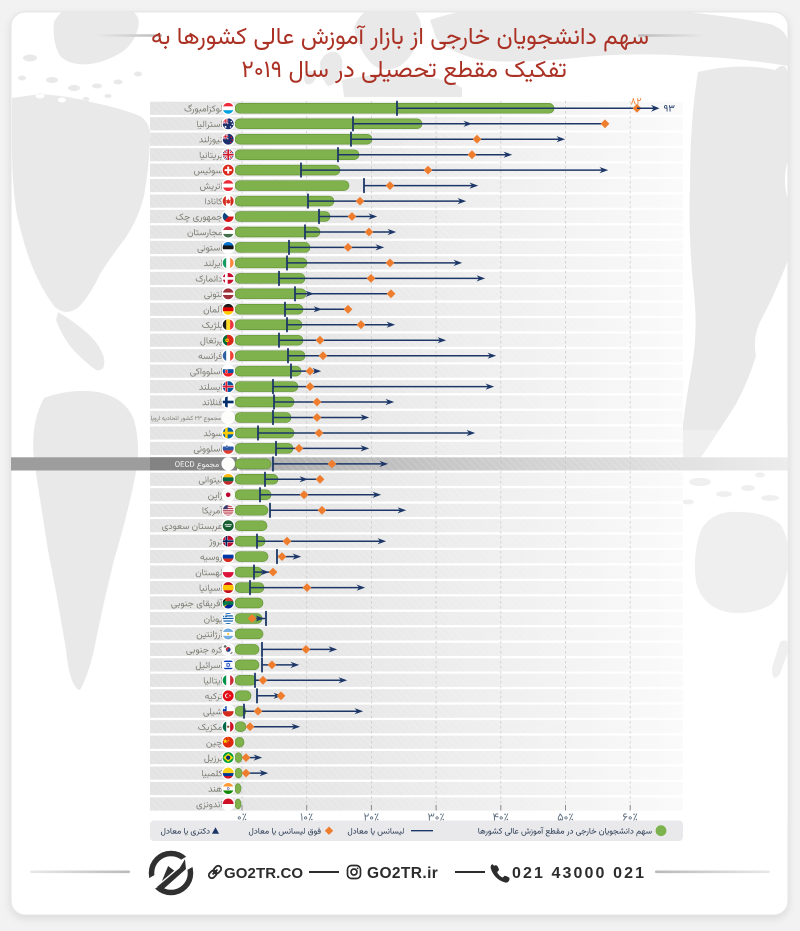 Image resolution: width=800 pixels, height=931 pixels. What do you see at coordinates (402, 873) in the screenshot?
I see `svg-text: GO2TR.ir` at bounding box center [402, 873].